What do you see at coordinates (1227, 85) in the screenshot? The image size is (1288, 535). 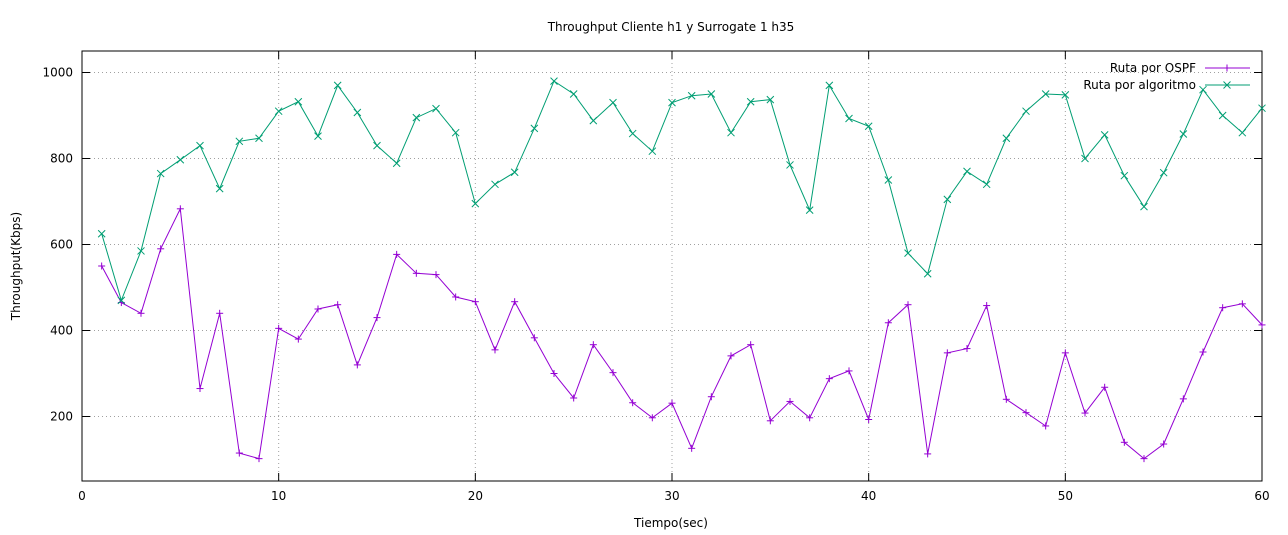 I see `legend-marker-sample` at bounding box center [1227, 85].